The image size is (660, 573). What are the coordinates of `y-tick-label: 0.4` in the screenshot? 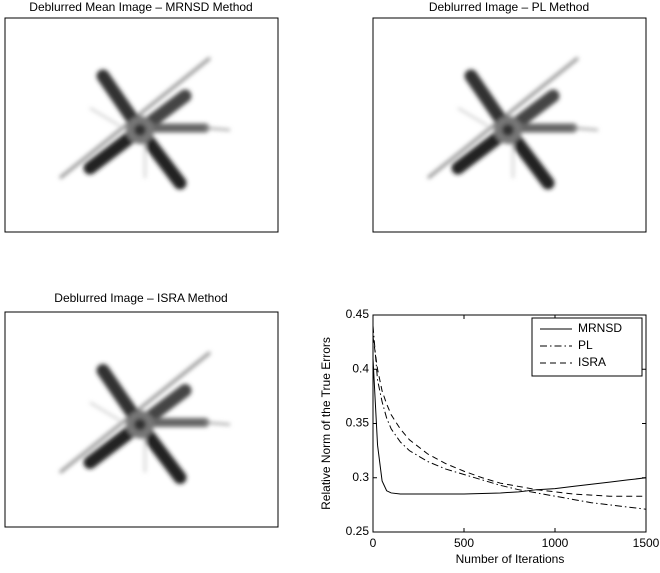 It's located at (360, 368).